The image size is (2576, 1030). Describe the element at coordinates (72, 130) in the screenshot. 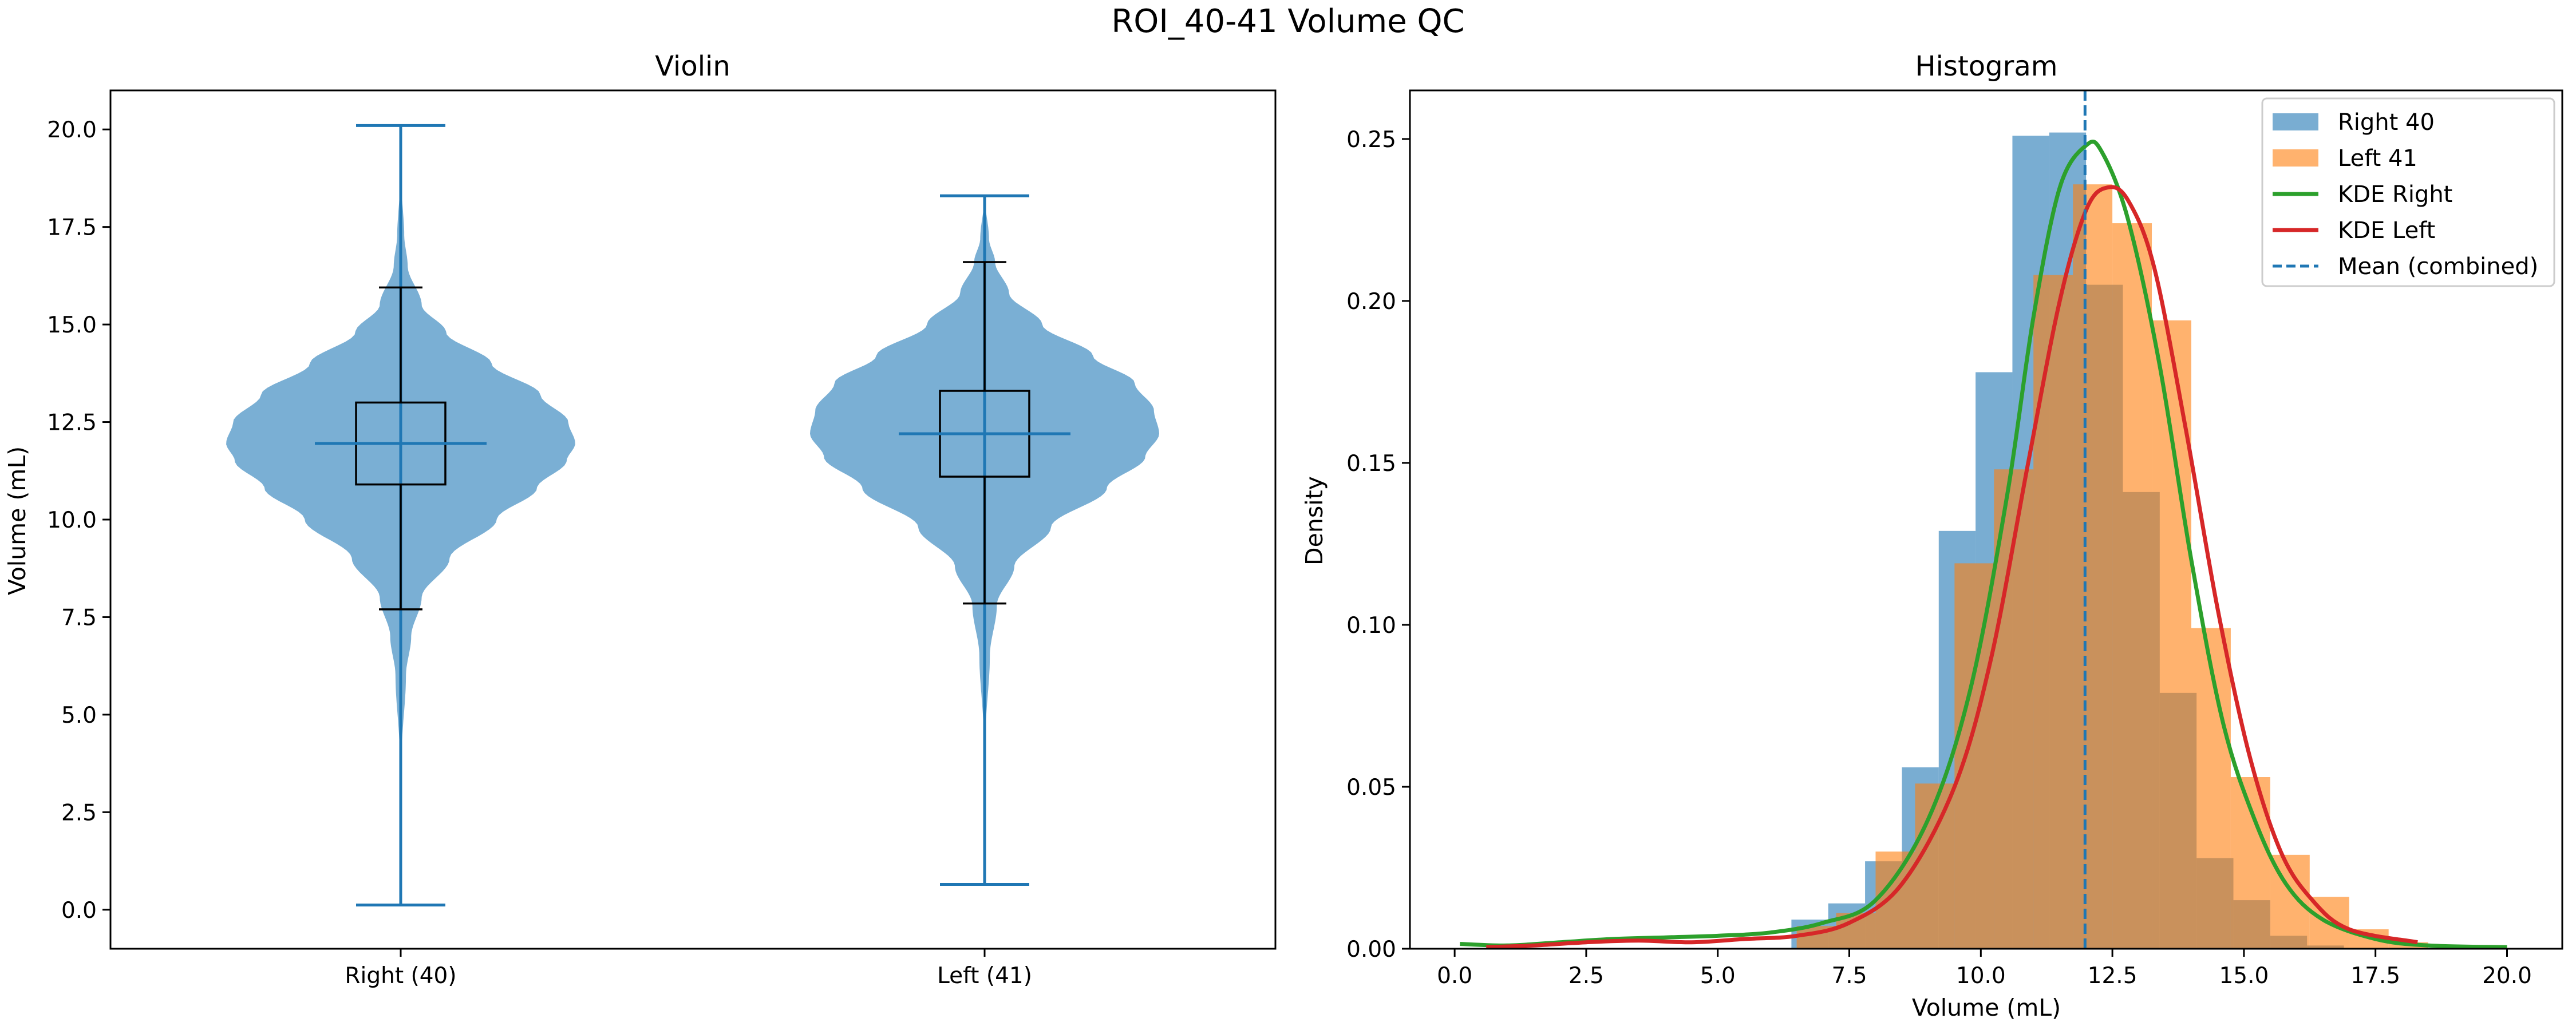

I see `violin-y-tick-label: 20.0` at that location.